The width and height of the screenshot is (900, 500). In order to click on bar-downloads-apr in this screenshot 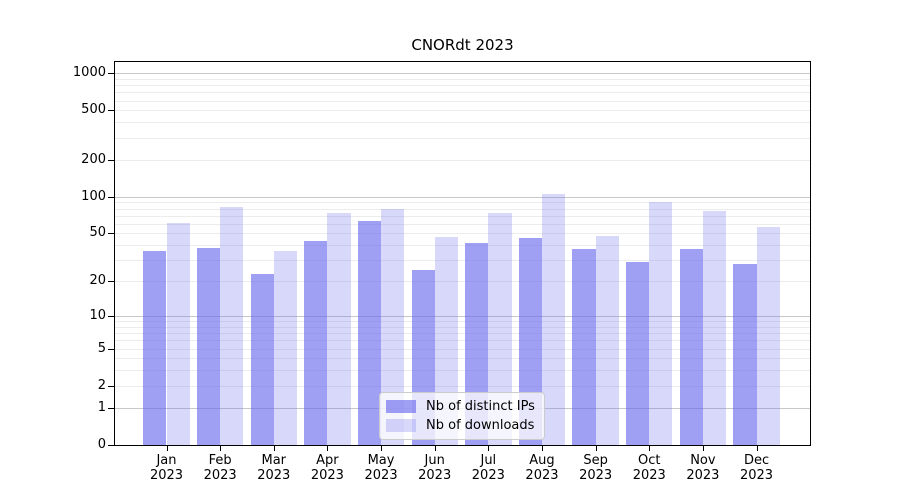, I will do `click(339, 328)`.